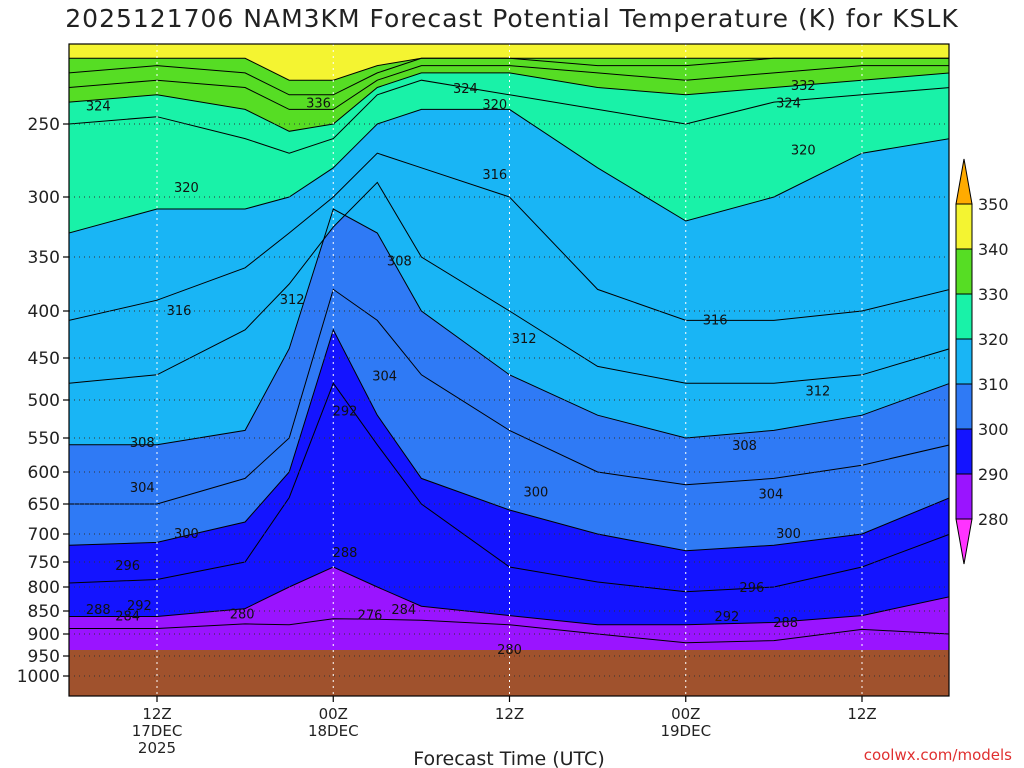 The image size is (1024, 768). What do you see at coordinates (44, 535) in the screenshot?
I see `y-tick-label: 700` at bounding box center [44, 535].